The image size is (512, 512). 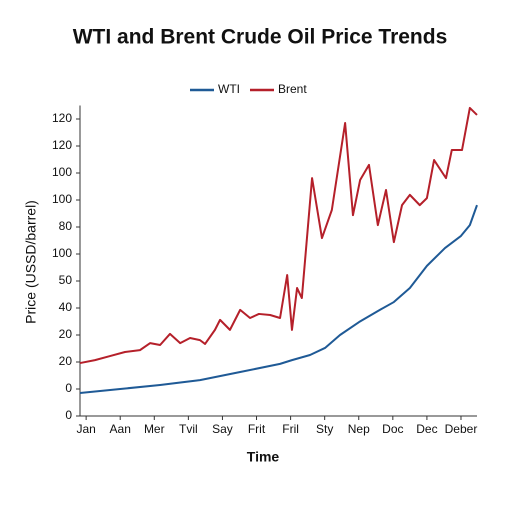 What do you see at coordinates (222, 429) in the screenshot?
I see `x-tick-label: Say` at bounding box center [222, 429].